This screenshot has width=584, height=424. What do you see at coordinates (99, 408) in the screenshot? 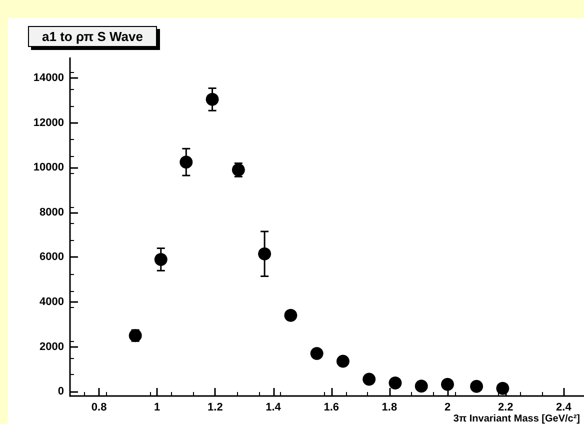
I see `x-tick-label: 0.8` at bounding box center [99, 408].